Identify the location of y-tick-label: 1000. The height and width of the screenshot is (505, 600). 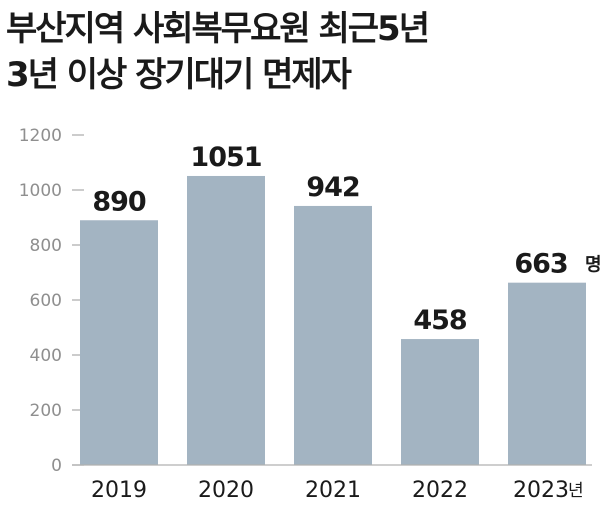
(40, 191).